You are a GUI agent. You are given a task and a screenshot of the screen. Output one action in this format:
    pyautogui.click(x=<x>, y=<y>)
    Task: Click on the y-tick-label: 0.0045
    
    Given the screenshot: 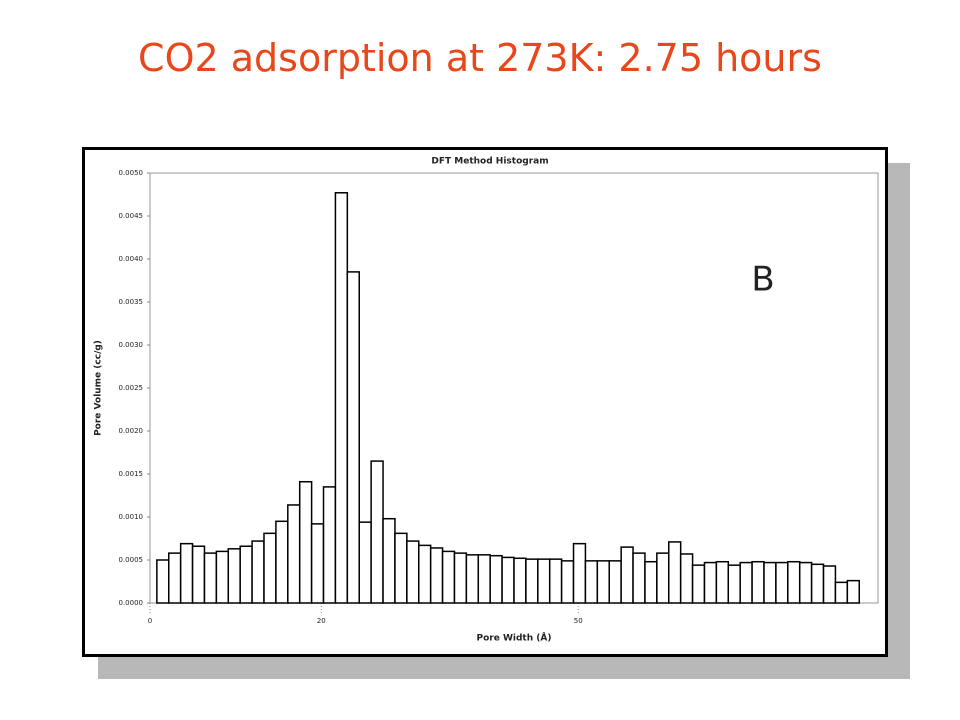 What is the action you would take?
    pyautogui.click(x=131, y=216)
    